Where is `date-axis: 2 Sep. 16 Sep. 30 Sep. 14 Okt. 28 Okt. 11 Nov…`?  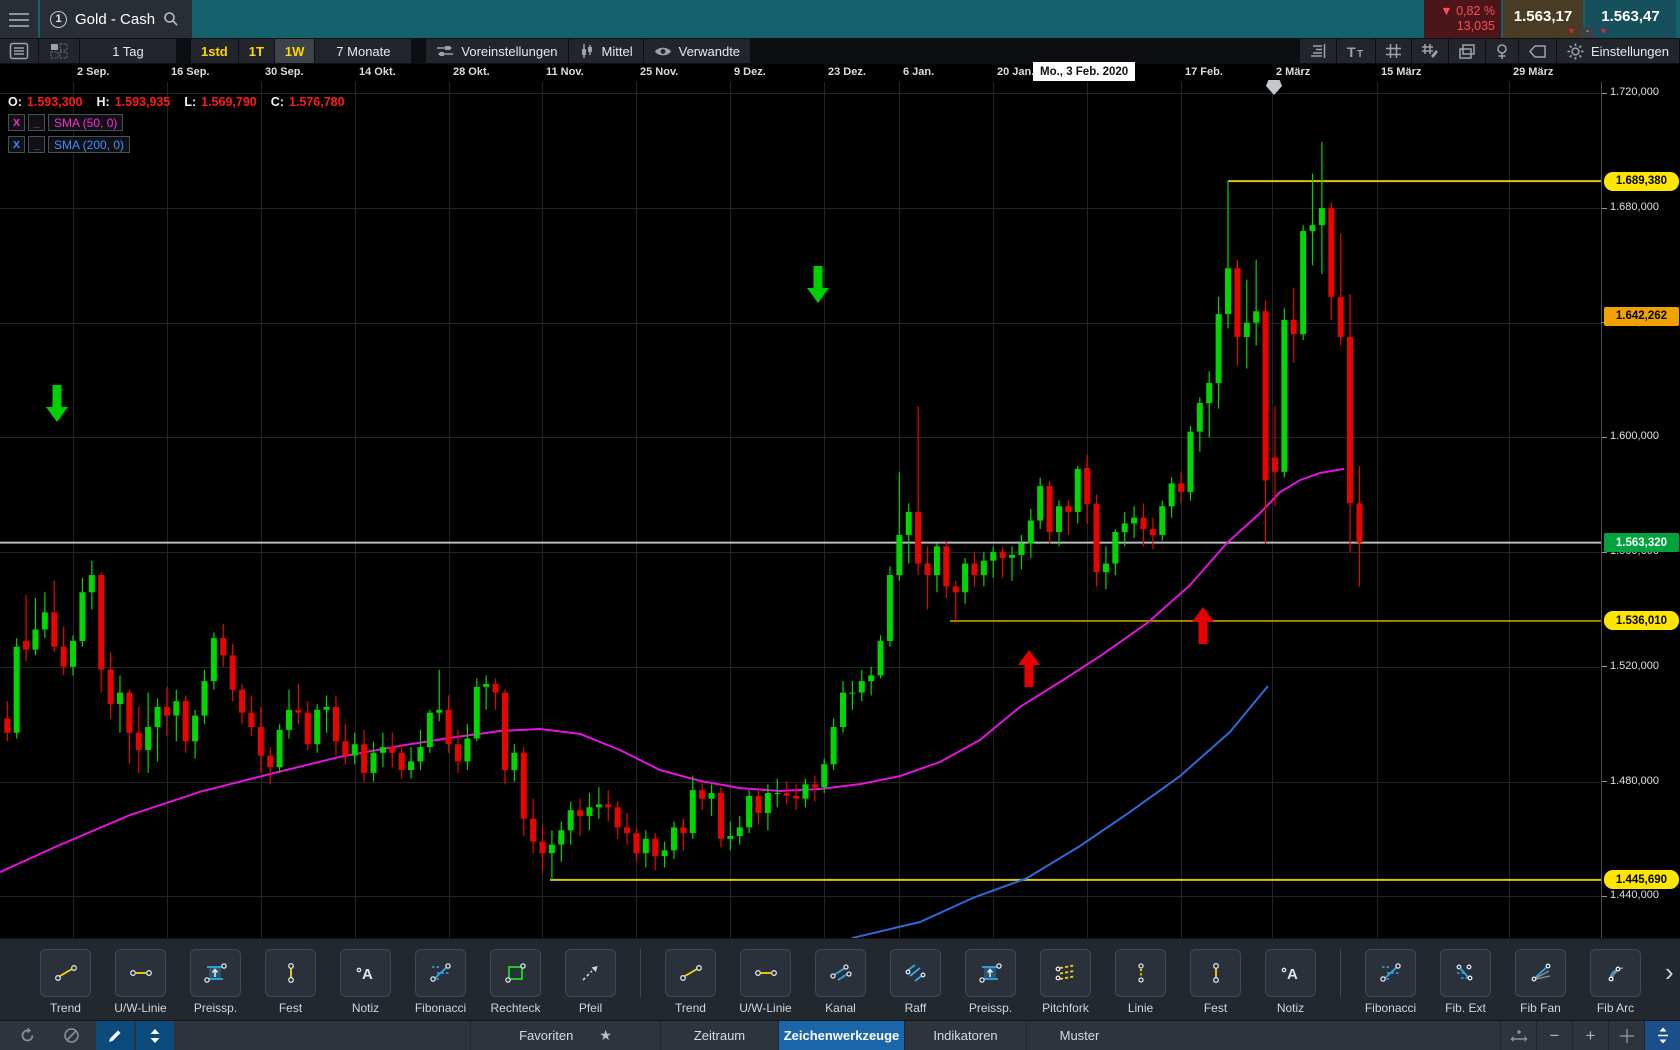 date-axis: 2 Sep. 16 Sep. 30 Sep. 14 Okt. 28 Okt. 11 Nov… is located at coordinates (840, 73).